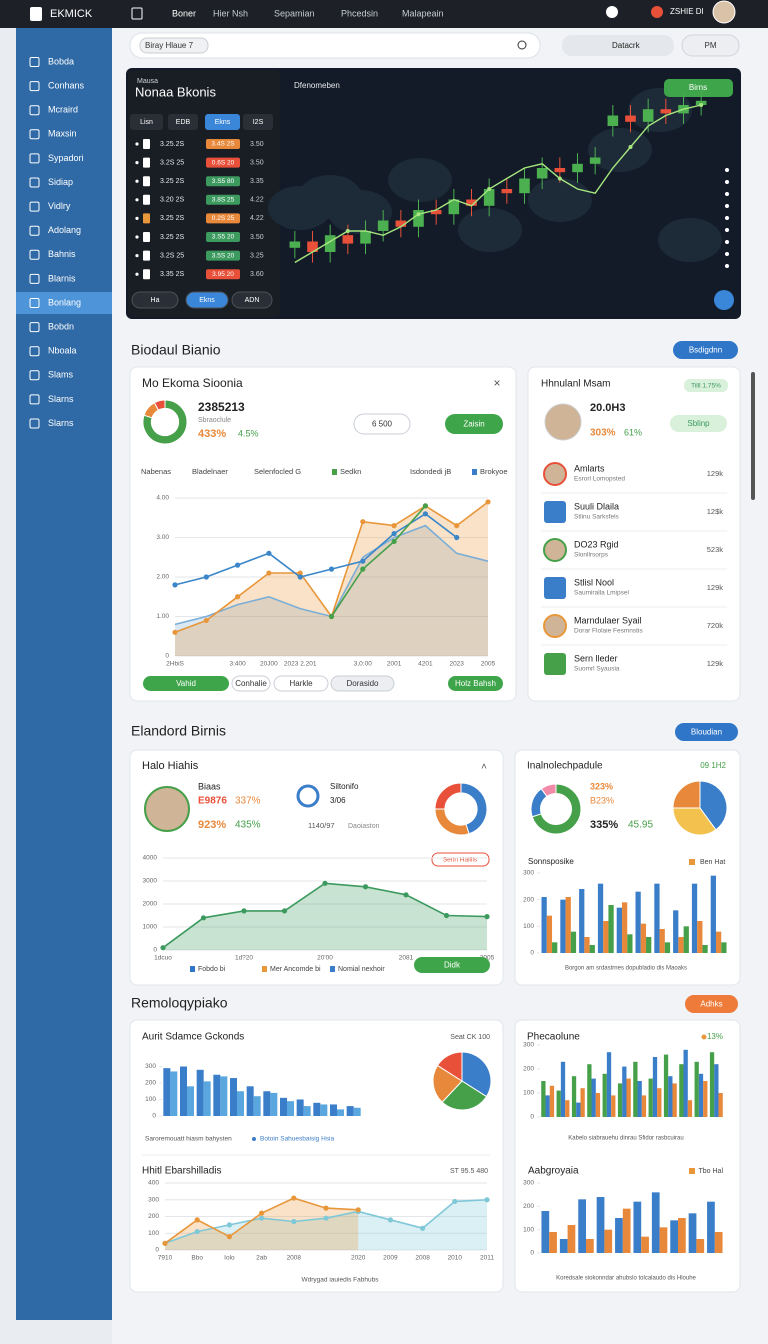  I want to click on button-label: Zaisin, so click(473, 424).